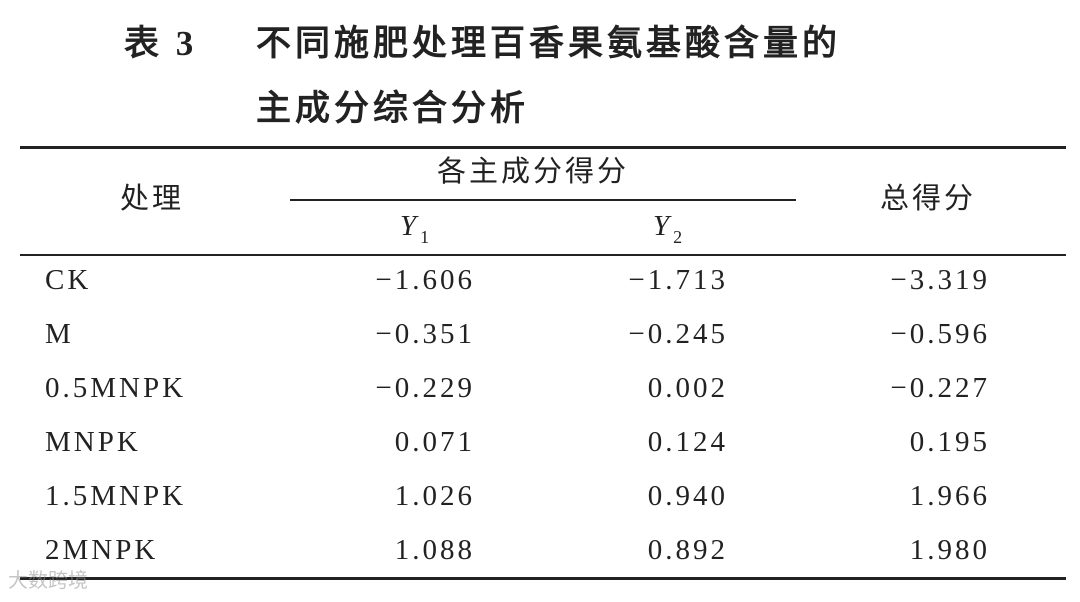  I want to click on header-cell: 处理, so click(152, 199).